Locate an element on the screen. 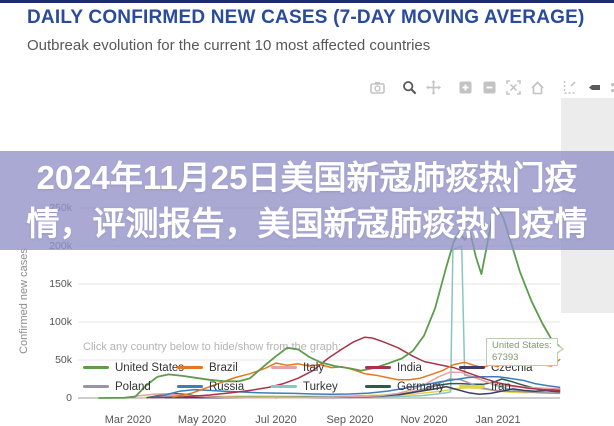  x-tick-label: Jan 2021 is located at coordinates (498, 420).